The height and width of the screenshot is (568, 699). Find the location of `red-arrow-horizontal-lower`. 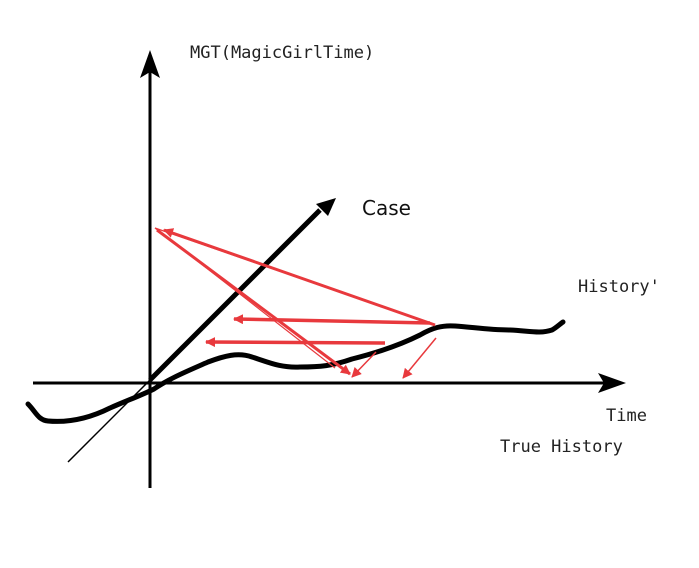

red-arrow-horizontal-lower is located at coordinates (295, 342).